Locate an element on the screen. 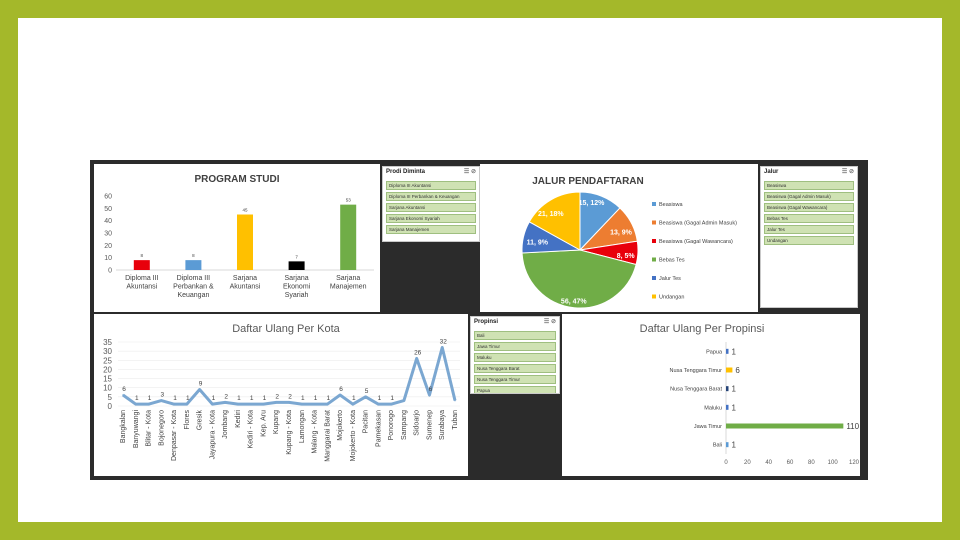  category-label: Jawa Timur is located at coordinates (708, 427).